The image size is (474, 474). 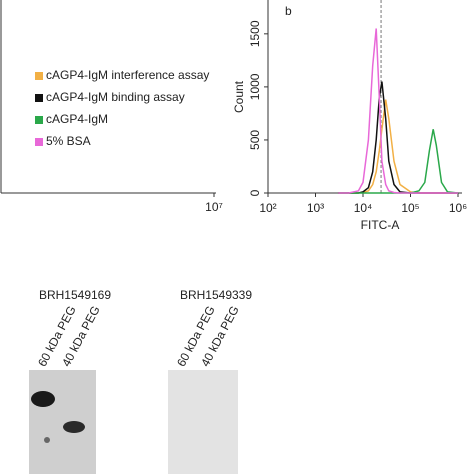 What do you see at coordinates (77, 119) in the screenshot?
I see `legend-label: cAGP4-IgM` at bounding box center [77, 119].